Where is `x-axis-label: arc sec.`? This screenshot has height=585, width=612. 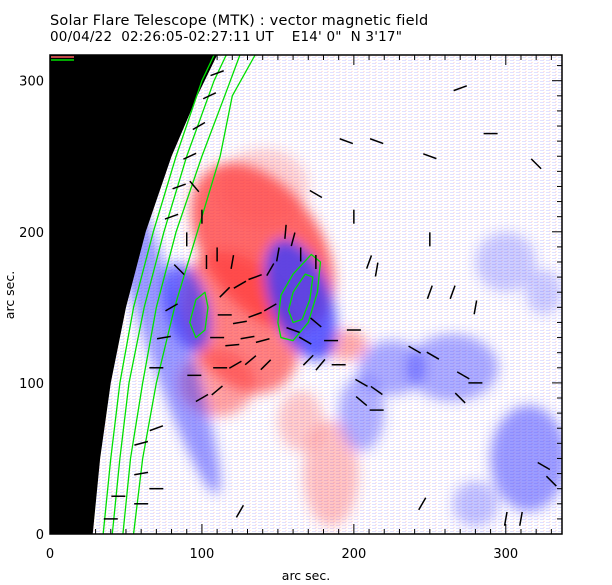 x-axis-label: arc sec. is located at coordinates (306, 575).